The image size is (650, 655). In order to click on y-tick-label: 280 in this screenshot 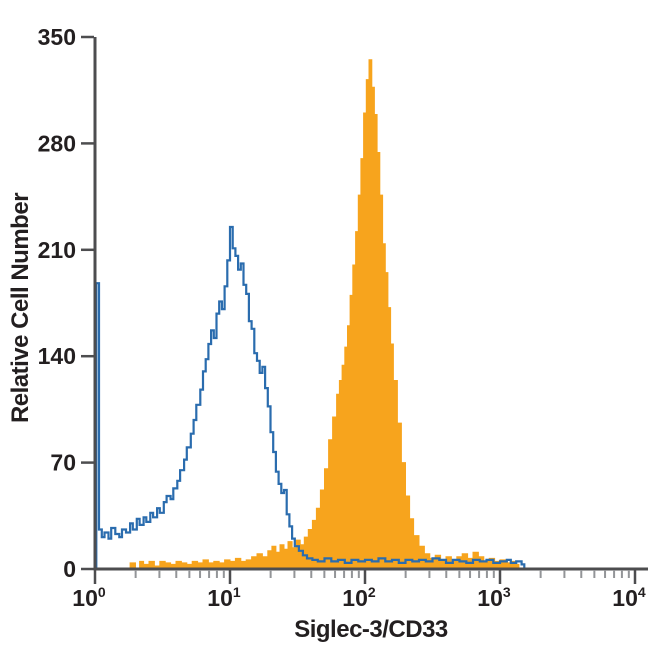, I will do `click(57, 143)`.